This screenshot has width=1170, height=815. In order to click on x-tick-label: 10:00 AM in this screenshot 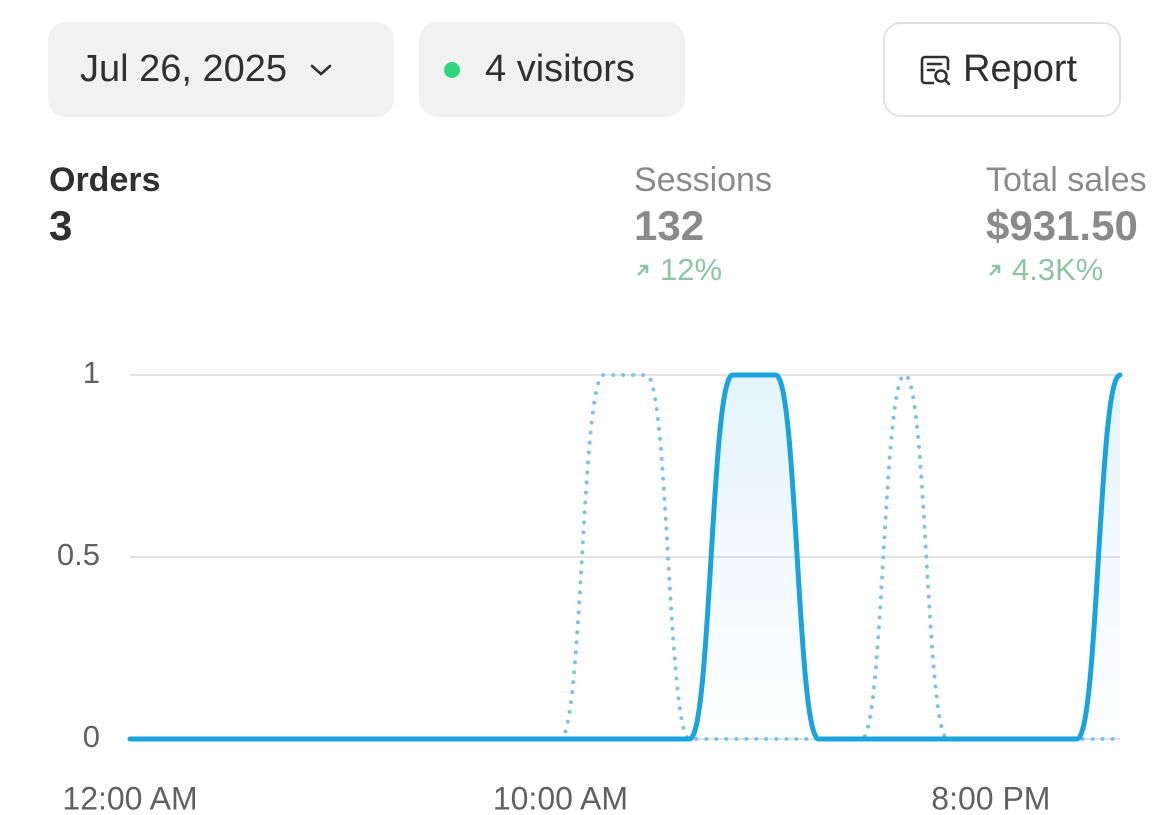, I will do `click(560, 797)`.